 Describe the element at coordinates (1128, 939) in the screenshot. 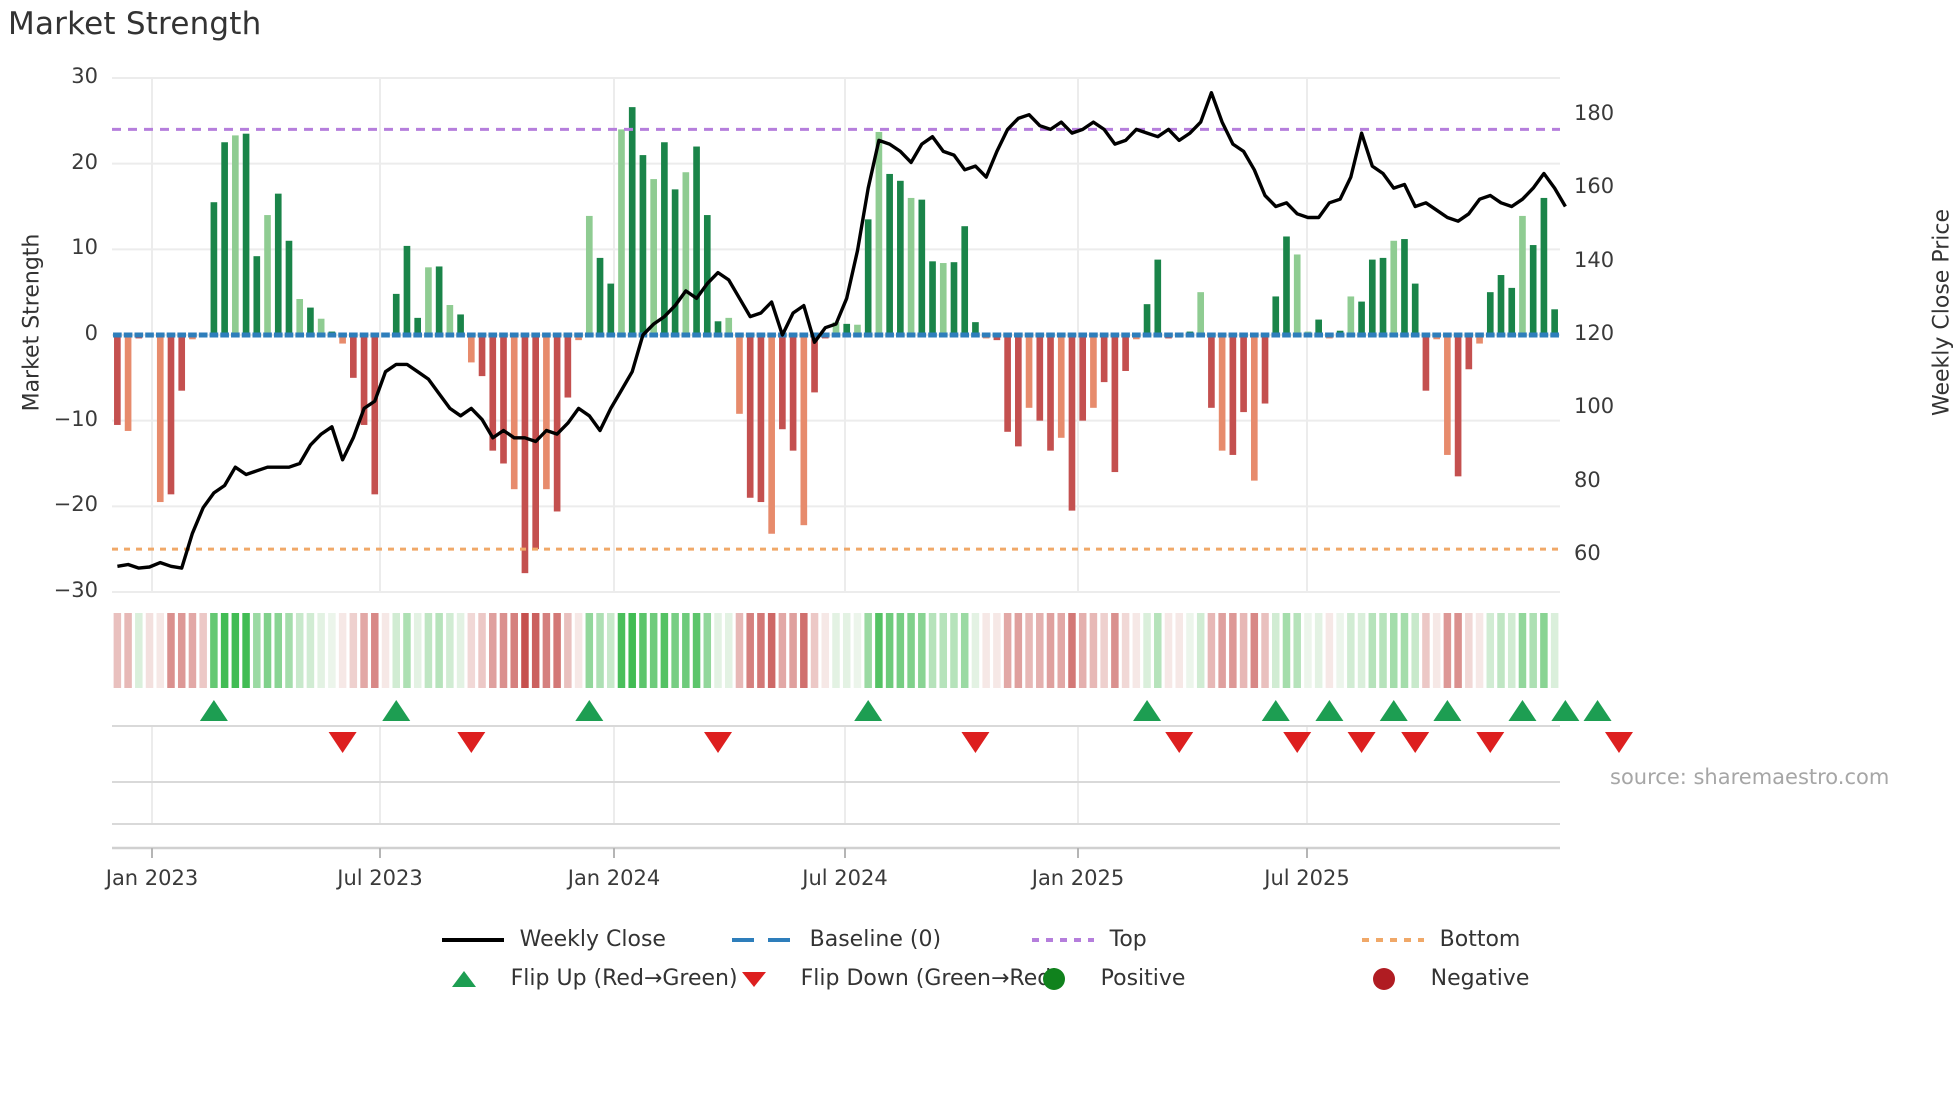

I see `legend-label-top: Top` at that location.